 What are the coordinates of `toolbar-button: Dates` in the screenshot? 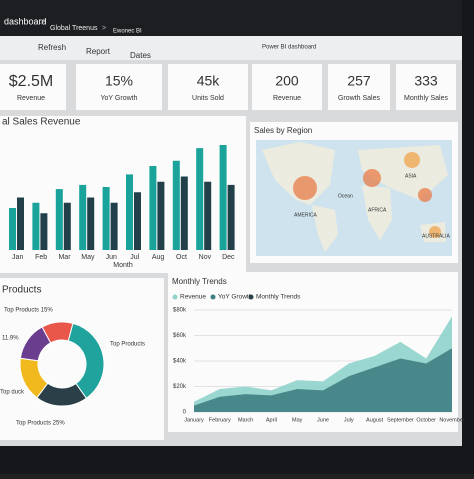 It's located at (140, 55).